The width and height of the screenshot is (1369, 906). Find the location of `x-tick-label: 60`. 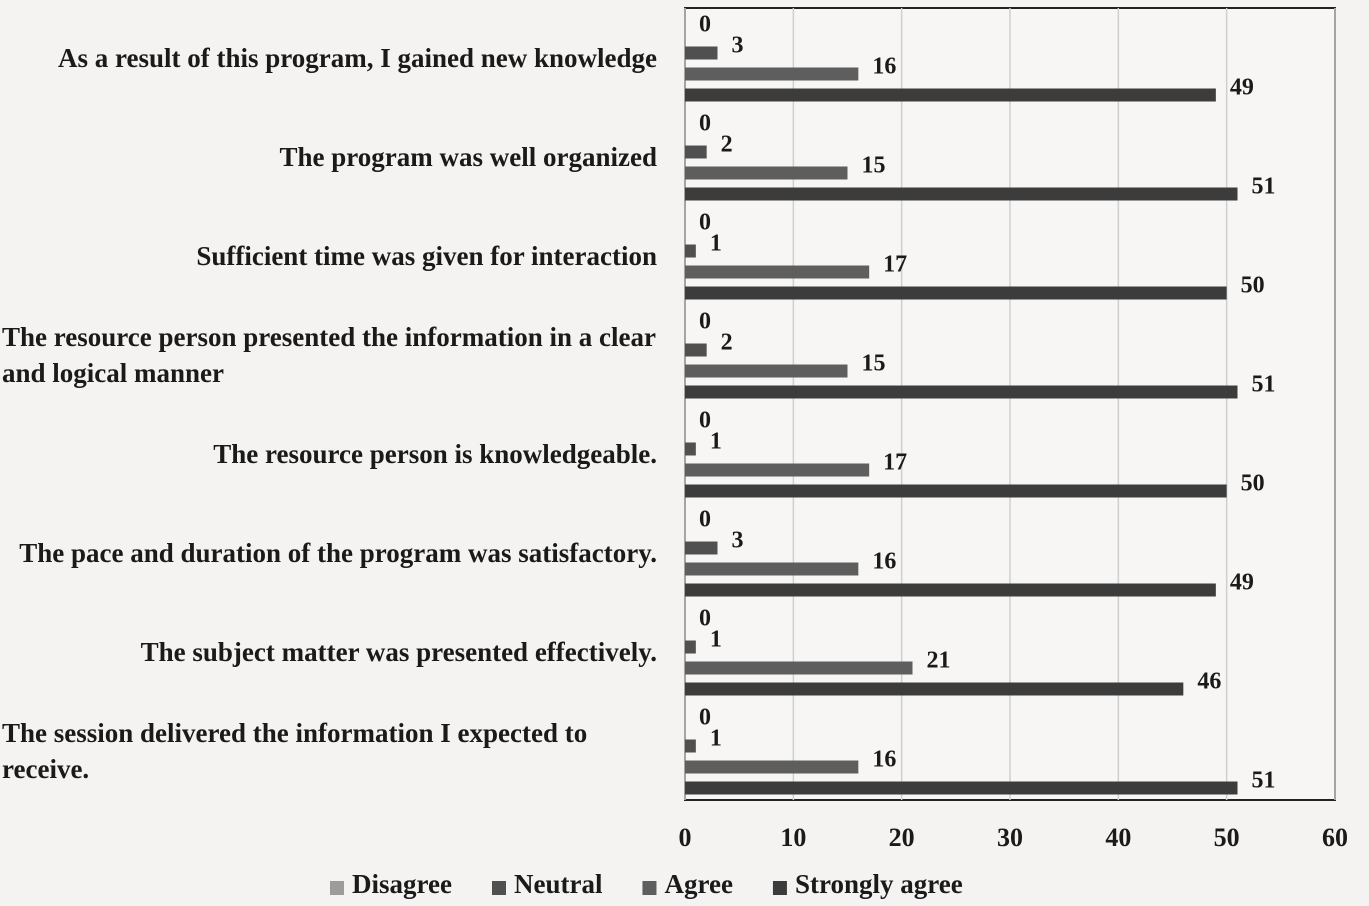

x-tick-label: 60 is located at coordinates (1335, 837).